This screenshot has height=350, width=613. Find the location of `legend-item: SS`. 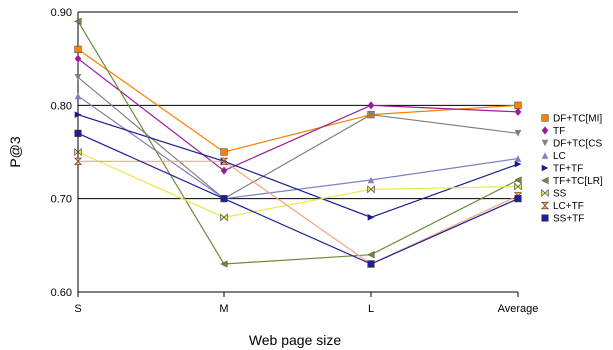

legend-item: SS is located at coordinates (554, 194).